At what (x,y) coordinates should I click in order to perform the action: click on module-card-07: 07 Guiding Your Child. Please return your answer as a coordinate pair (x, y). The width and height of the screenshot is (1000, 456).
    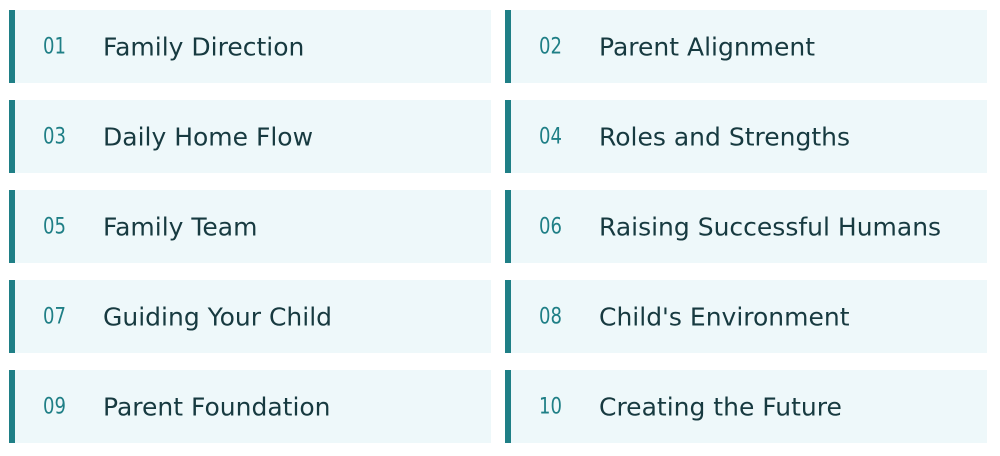
    Looking at the image, I should click on (250, 316).